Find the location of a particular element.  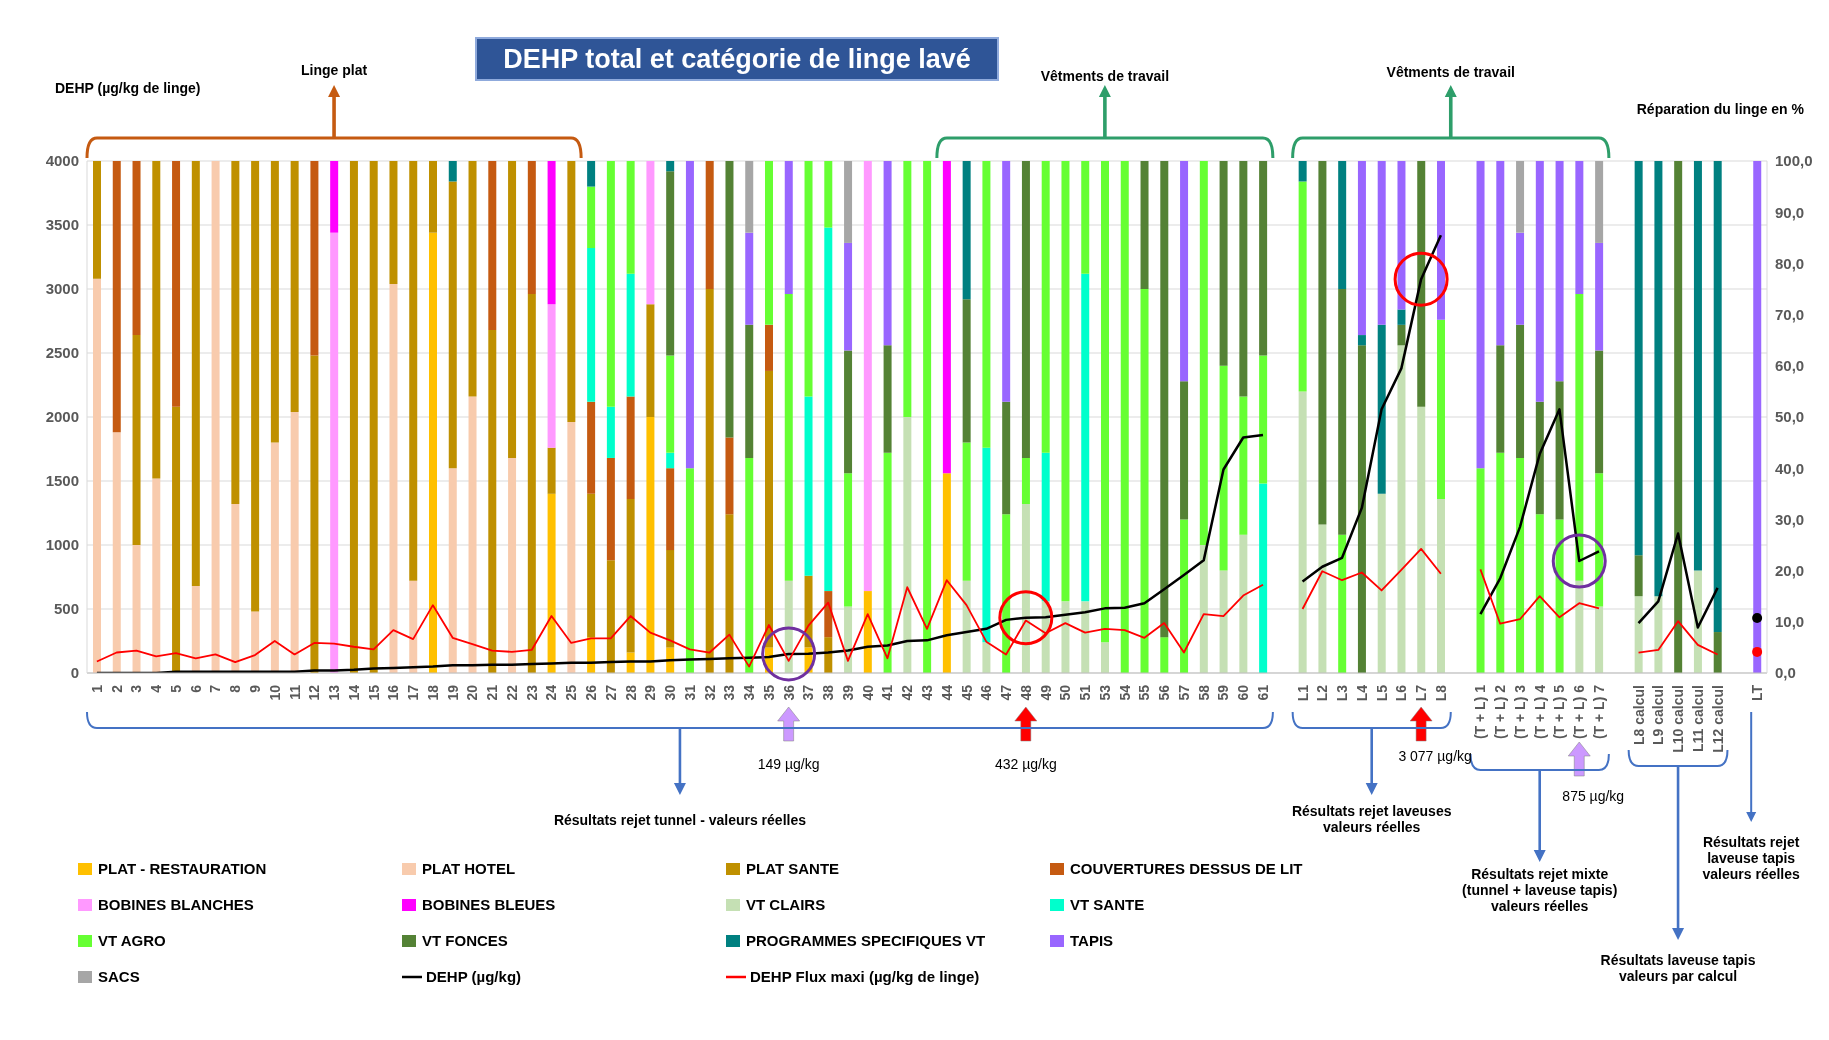

x-tick-label: L11 calcul is located at coordinates (1697, 718).